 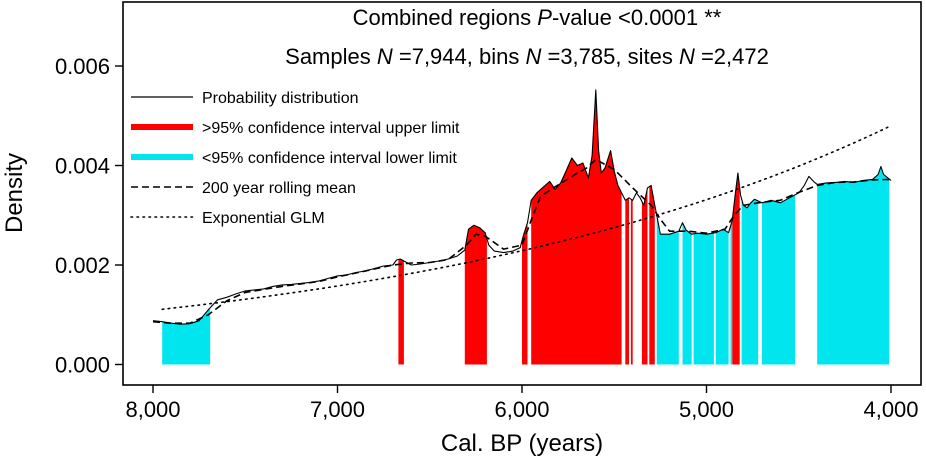 What do you see at coordinates (544, 17) in the screenshot?
I see `chart-title-line1-italic: P` at bounding box center [544, 17].